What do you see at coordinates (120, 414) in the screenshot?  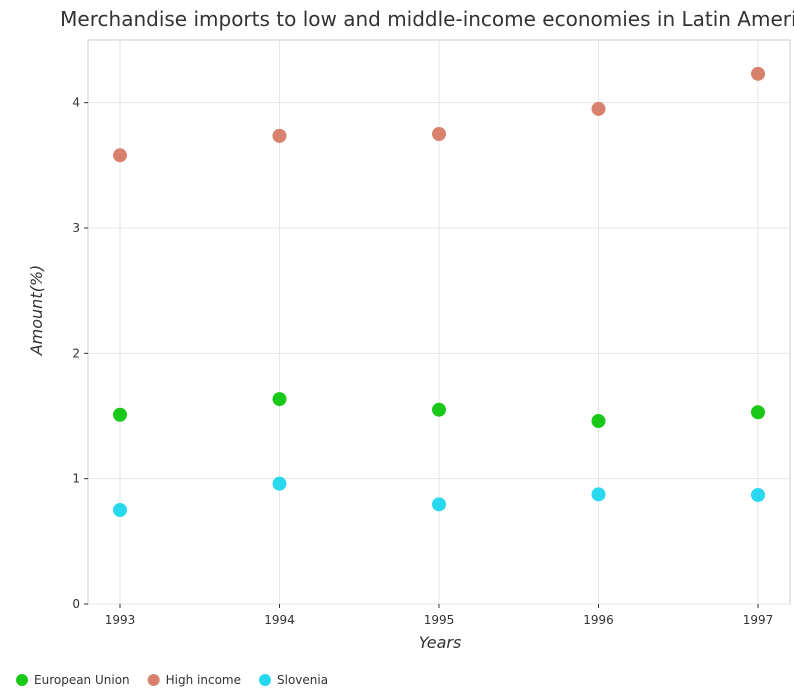 I see `point-european-union-1993` at bounding box center [120, 414].